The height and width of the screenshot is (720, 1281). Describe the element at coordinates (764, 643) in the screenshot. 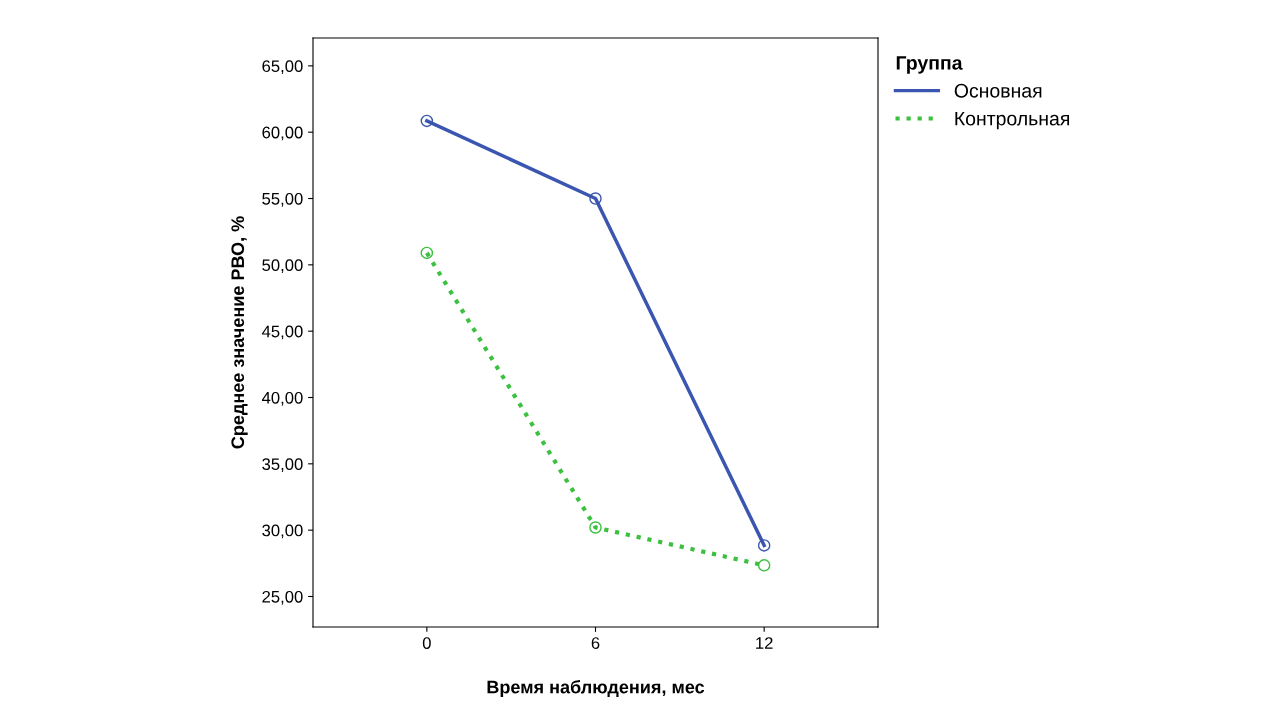

I see `x-tick-label: 12` at that location.